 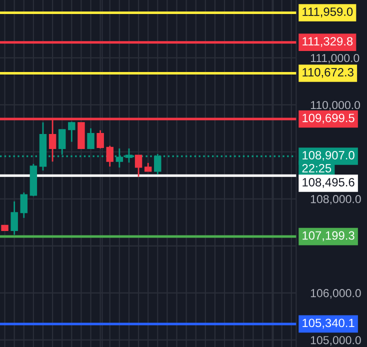 What do you see at coordinates (328, 73) in the screenshot?
I see `ref-line-label: 110,672.3` at bounding box center [328, 73].